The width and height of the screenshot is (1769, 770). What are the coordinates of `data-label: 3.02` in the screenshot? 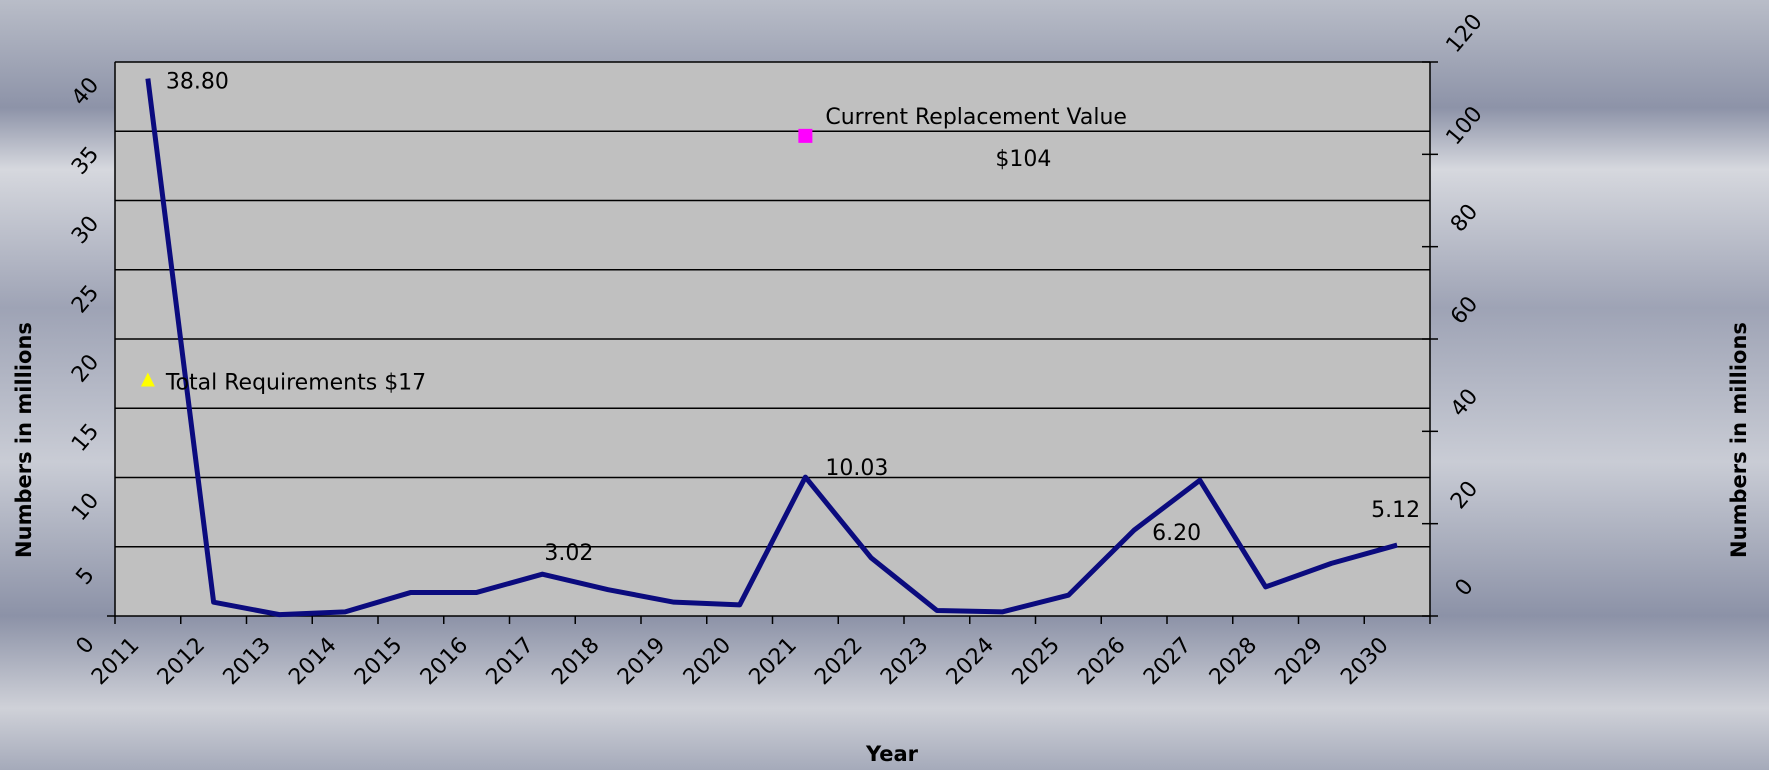 It's located at (568, 553).